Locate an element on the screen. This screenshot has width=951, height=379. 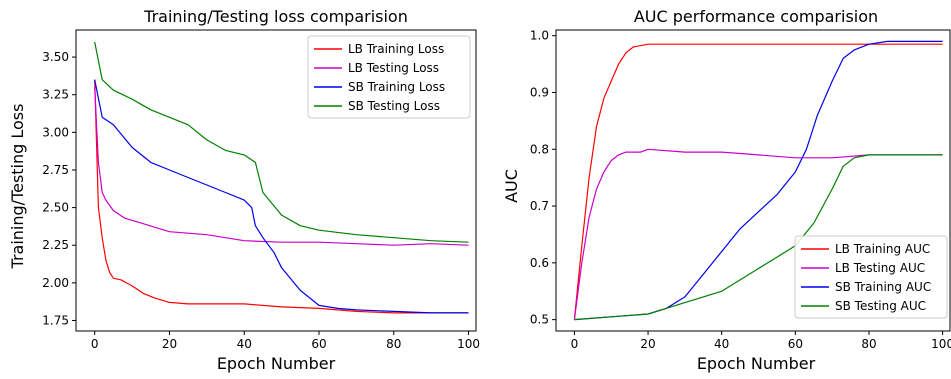
loss-chart-xtick-label: 60 is located at coordinates (318, 344).